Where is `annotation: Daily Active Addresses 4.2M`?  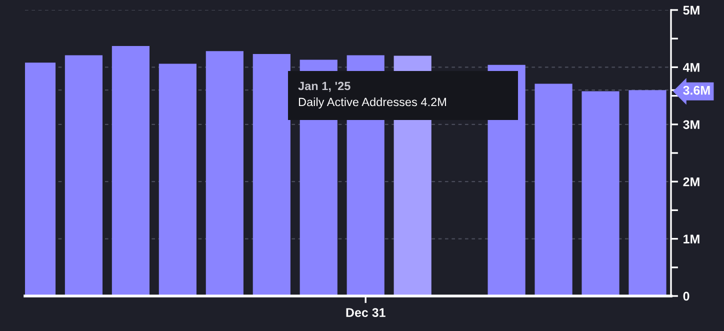 annotation: Daily Active Addresses 4.2M is located at coordinates (372, 103).